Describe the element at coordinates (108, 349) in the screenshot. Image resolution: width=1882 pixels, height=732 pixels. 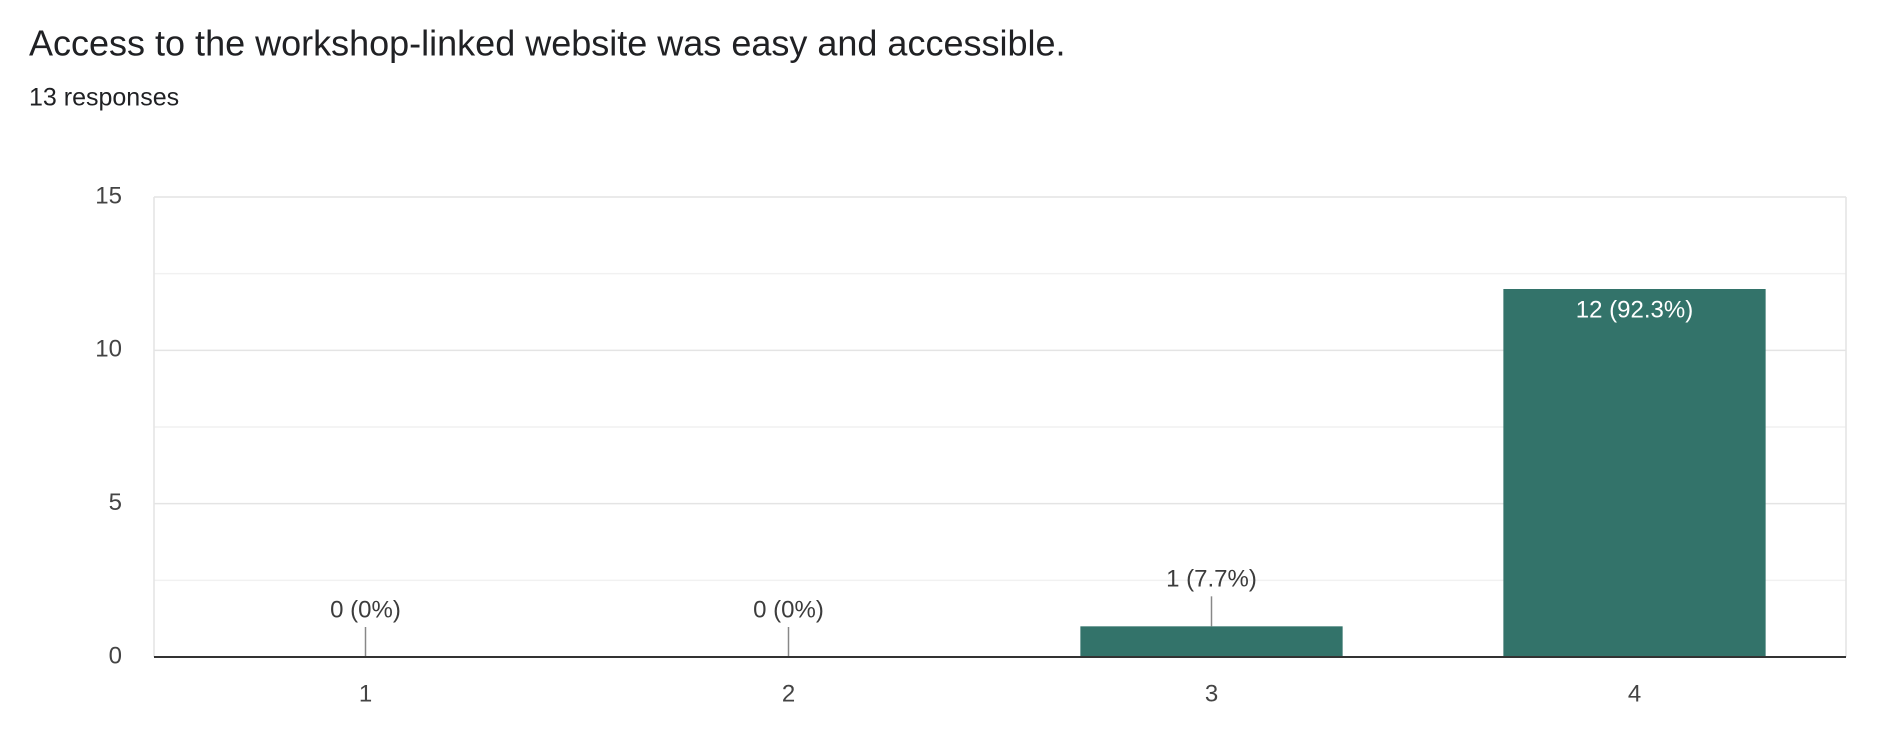
I see `y-tick-label: 10` at that location.